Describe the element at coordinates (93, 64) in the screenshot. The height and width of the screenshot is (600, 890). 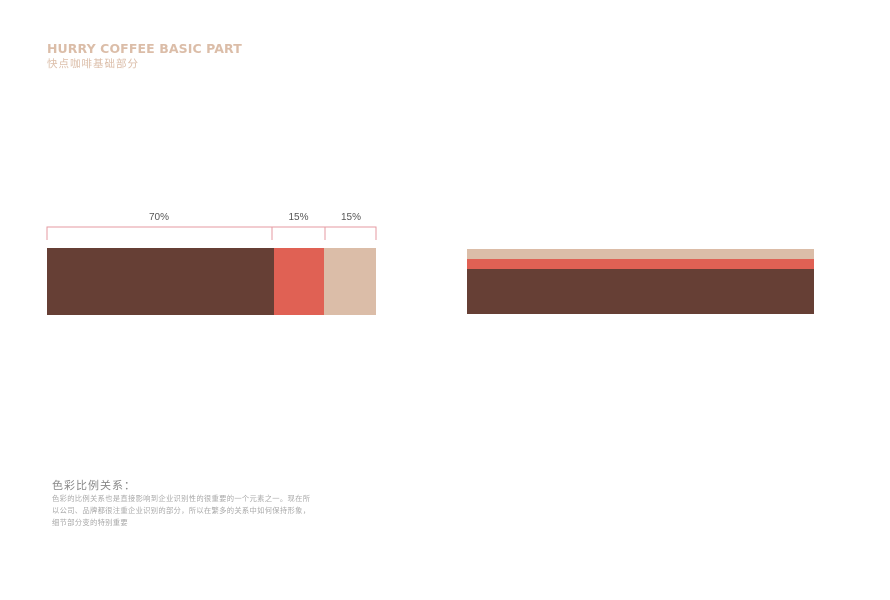
I see `page-subtitle: 快点咖啡基础部分` at that location.